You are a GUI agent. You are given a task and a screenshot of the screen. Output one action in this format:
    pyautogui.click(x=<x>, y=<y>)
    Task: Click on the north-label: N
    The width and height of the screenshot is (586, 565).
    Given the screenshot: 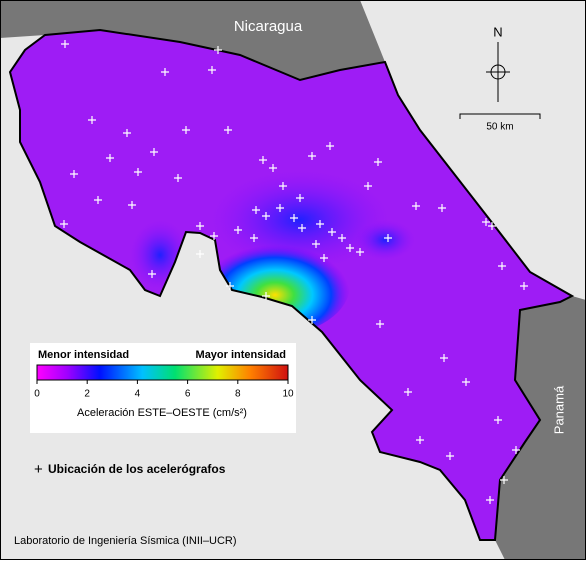 What is the action you would take?
    pyautogui.click(x=497, y=31)
    